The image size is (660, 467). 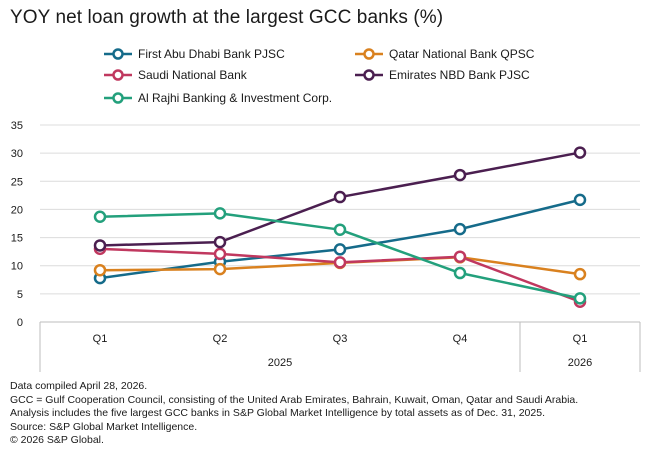 What do you see at coordinates (17, 126) in the screenshot?
I see `y-tick-label: 35` at bounding box center [17, 126].